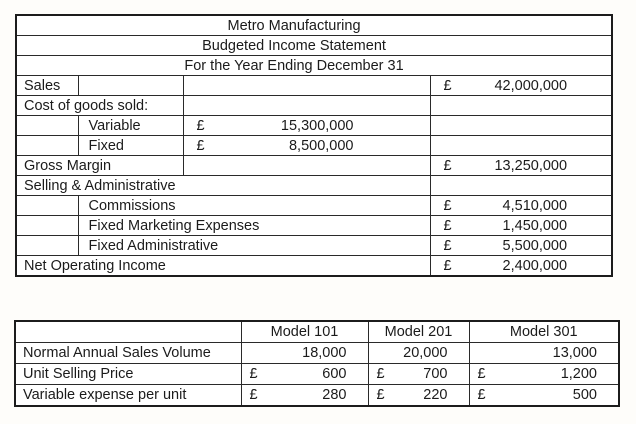 This screenshot has height=424, width=636. I want to click on table-row: Variable £ 15,300,000, so click(314, 125).